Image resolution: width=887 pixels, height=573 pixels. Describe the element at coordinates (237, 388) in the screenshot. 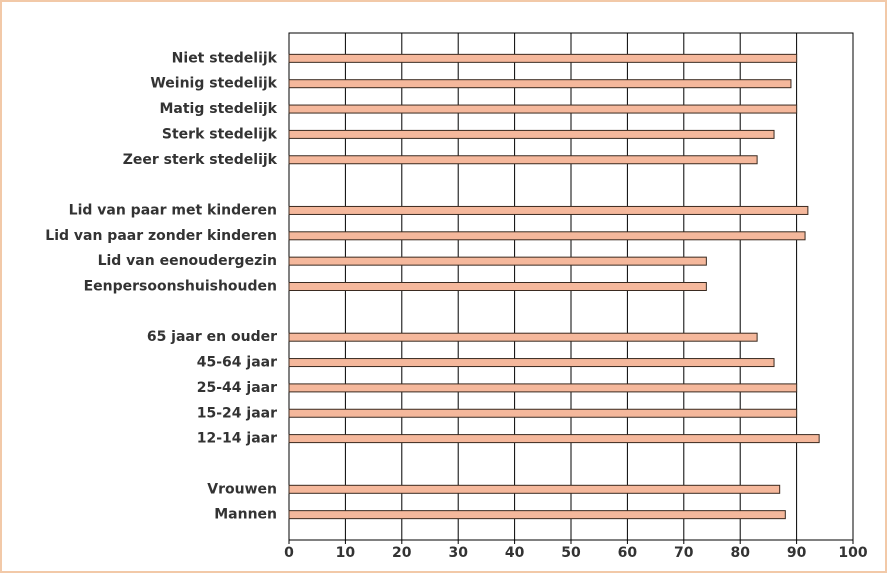

I see `y-tick-label: 25-44 jaar` at that location.